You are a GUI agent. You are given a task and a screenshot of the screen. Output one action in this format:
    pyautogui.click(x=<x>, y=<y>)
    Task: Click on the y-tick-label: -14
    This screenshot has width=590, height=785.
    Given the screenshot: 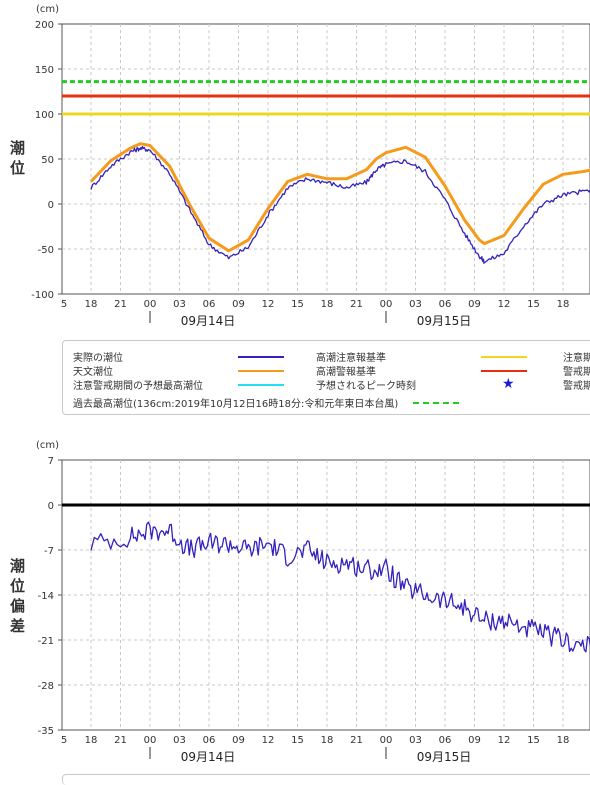 What is the action you would take?
    pyautogui.click(x=46, y=596)
    